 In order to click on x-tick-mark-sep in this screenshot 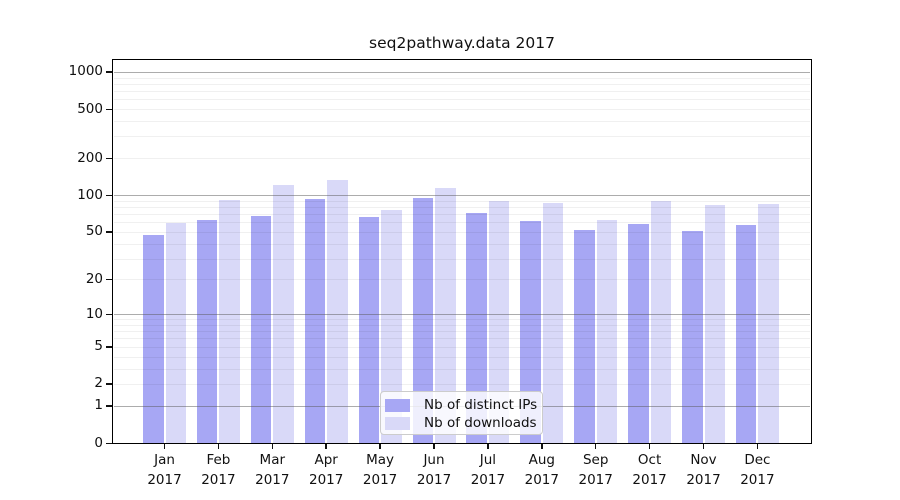, I will do `click(595, 446)`.